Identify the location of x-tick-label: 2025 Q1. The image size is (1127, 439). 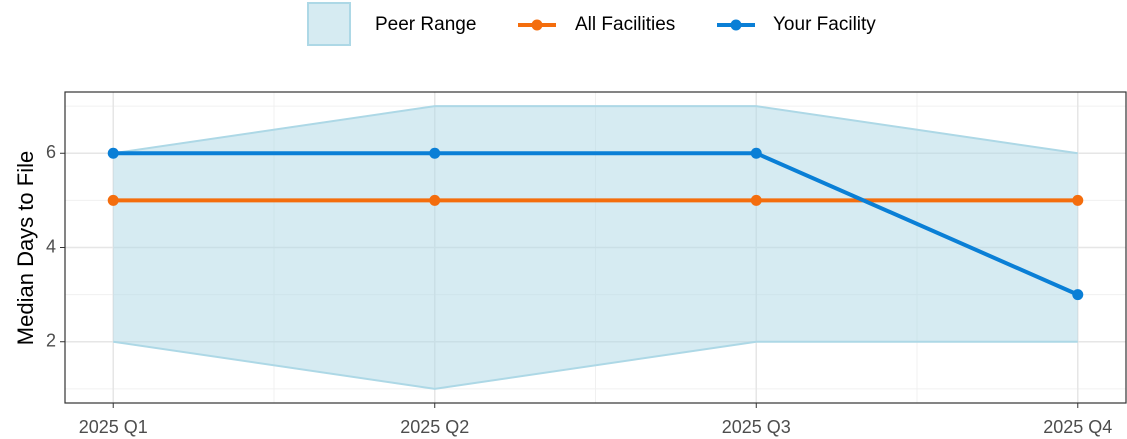
(113, 427).